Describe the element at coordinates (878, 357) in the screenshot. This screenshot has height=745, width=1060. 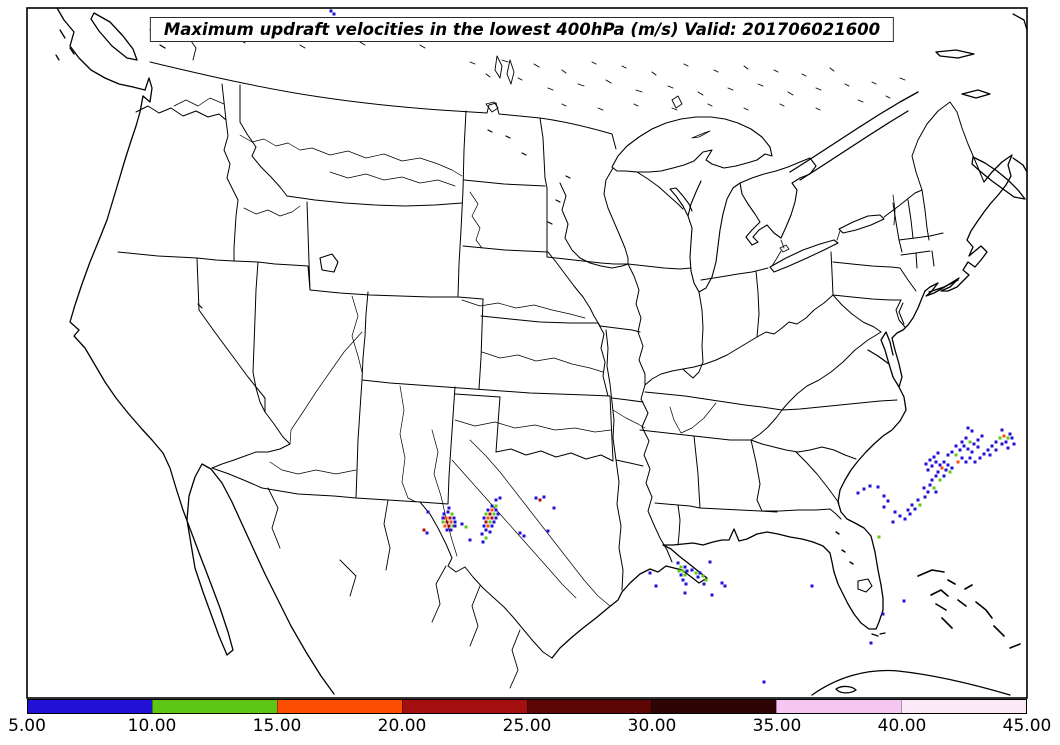
I see `potomac-inlet` at that location.